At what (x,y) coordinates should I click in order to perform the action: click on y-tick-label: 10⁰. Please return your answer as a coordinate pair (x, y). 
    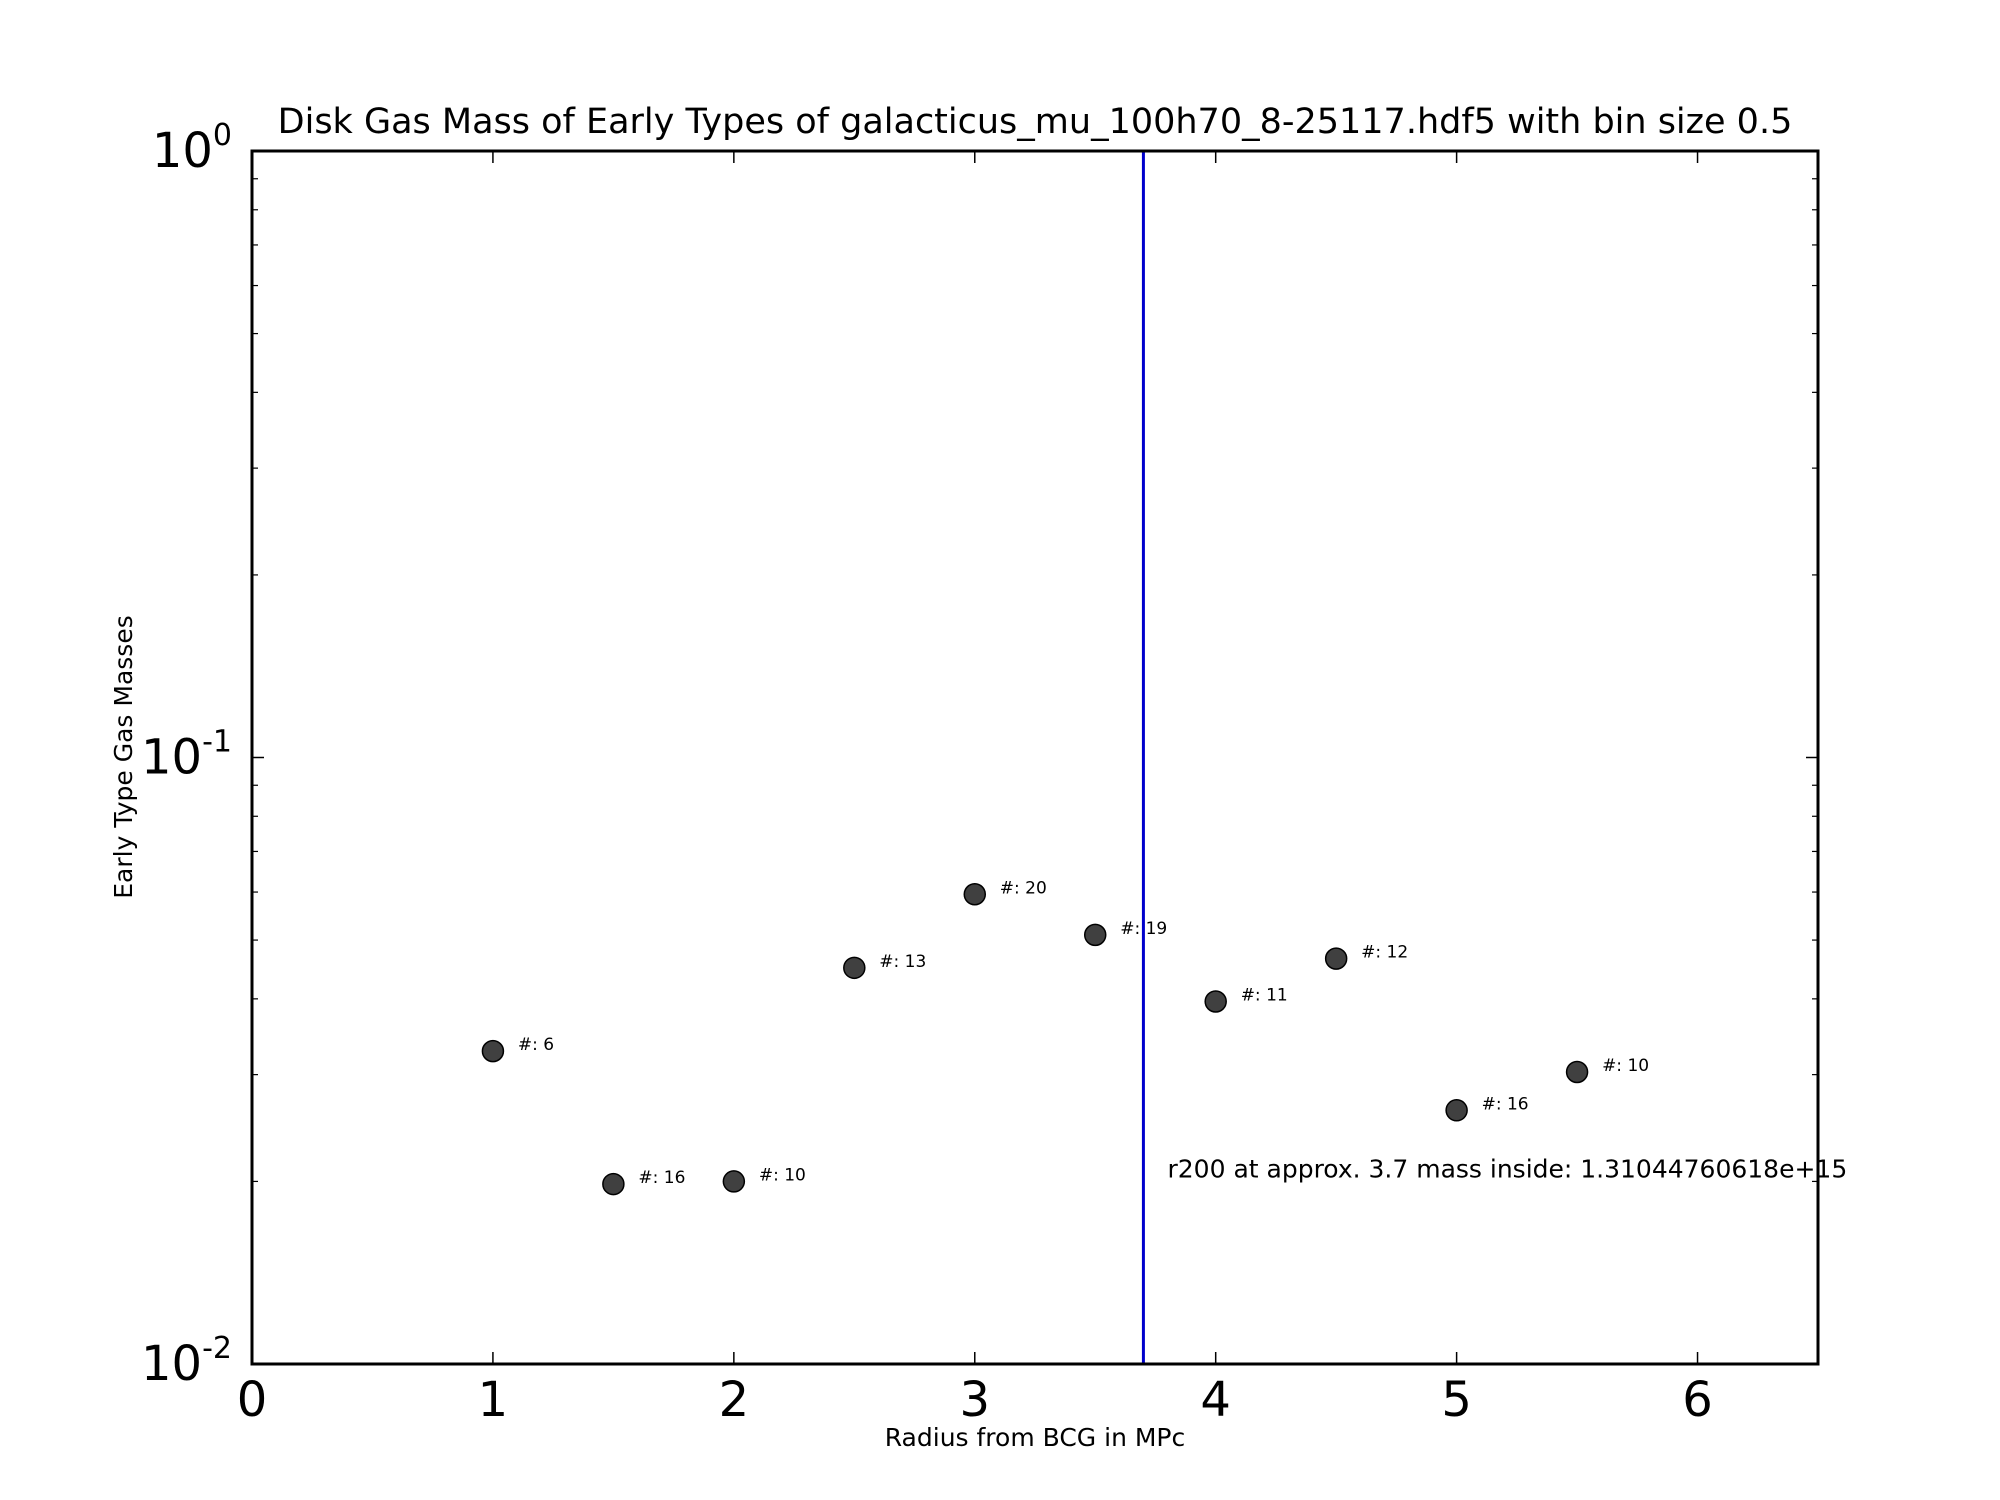
    Looking at the image, I should click on (192, 148).